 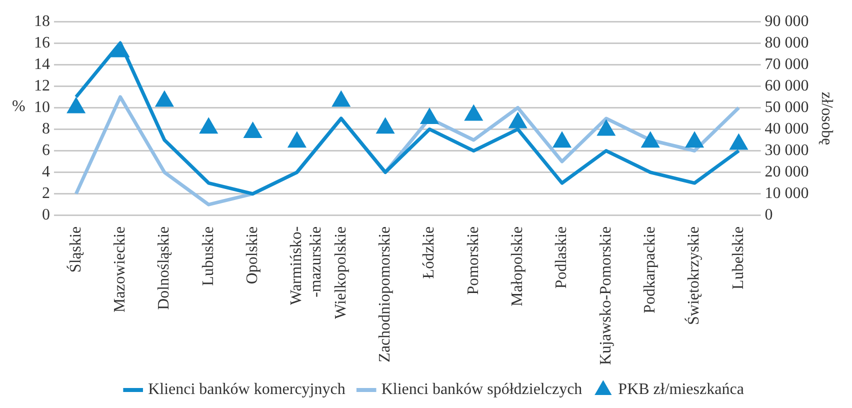 What do you see at coordinates (46, 150) in the screenshot?
I see `y-tick-label: 6` at bounding box center [46, 150].